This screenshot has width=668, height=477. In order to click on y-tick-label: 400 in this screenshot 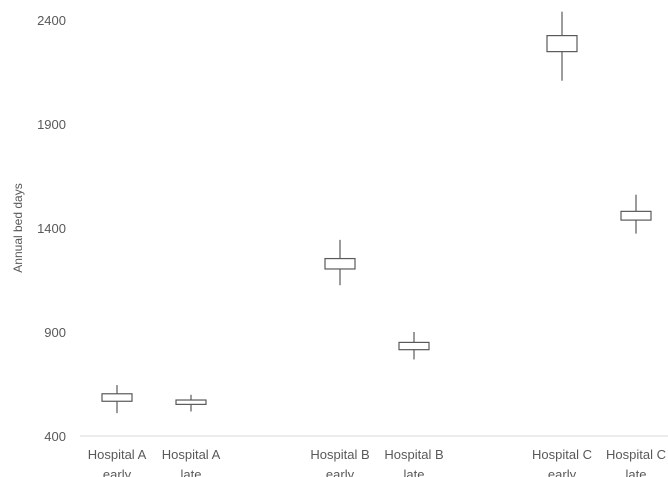, I will do `click(55, 436)`.